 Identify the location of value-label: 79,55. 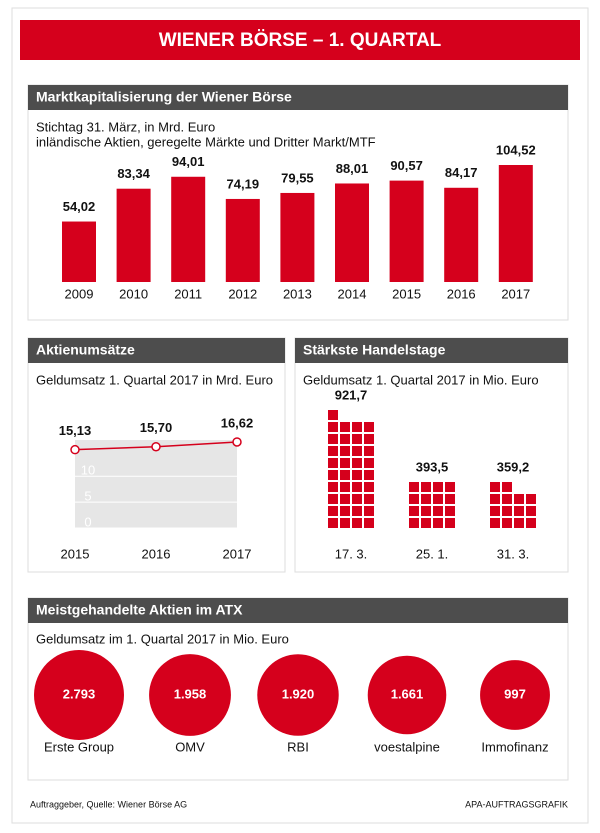
(297, 177).